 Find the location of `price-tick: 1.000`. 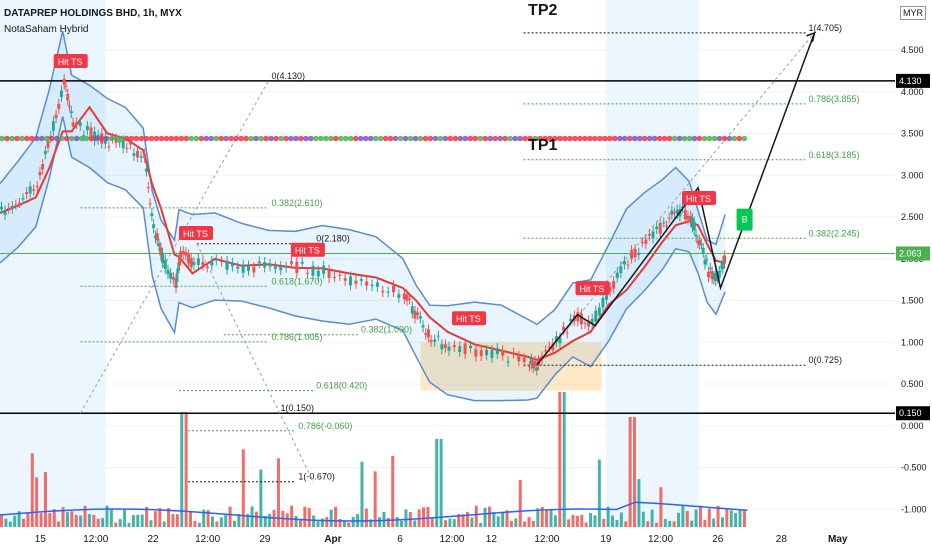

price-tick: 1.000 is located at coordinates (912, 342).